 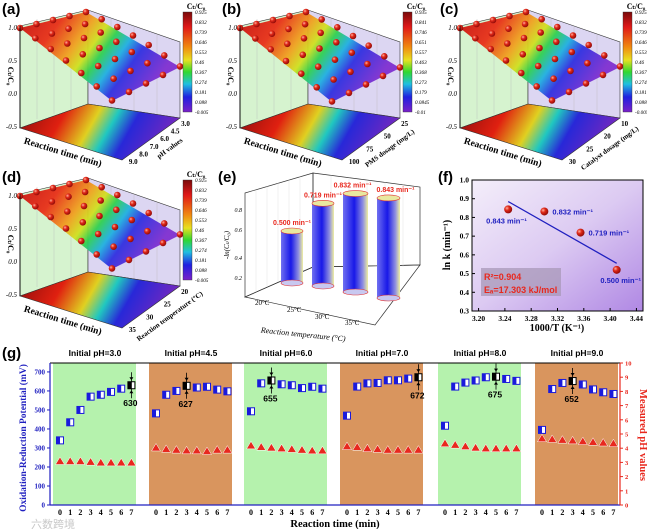 I want to click on time-tick-label: 6, so click(x=506, y=512).